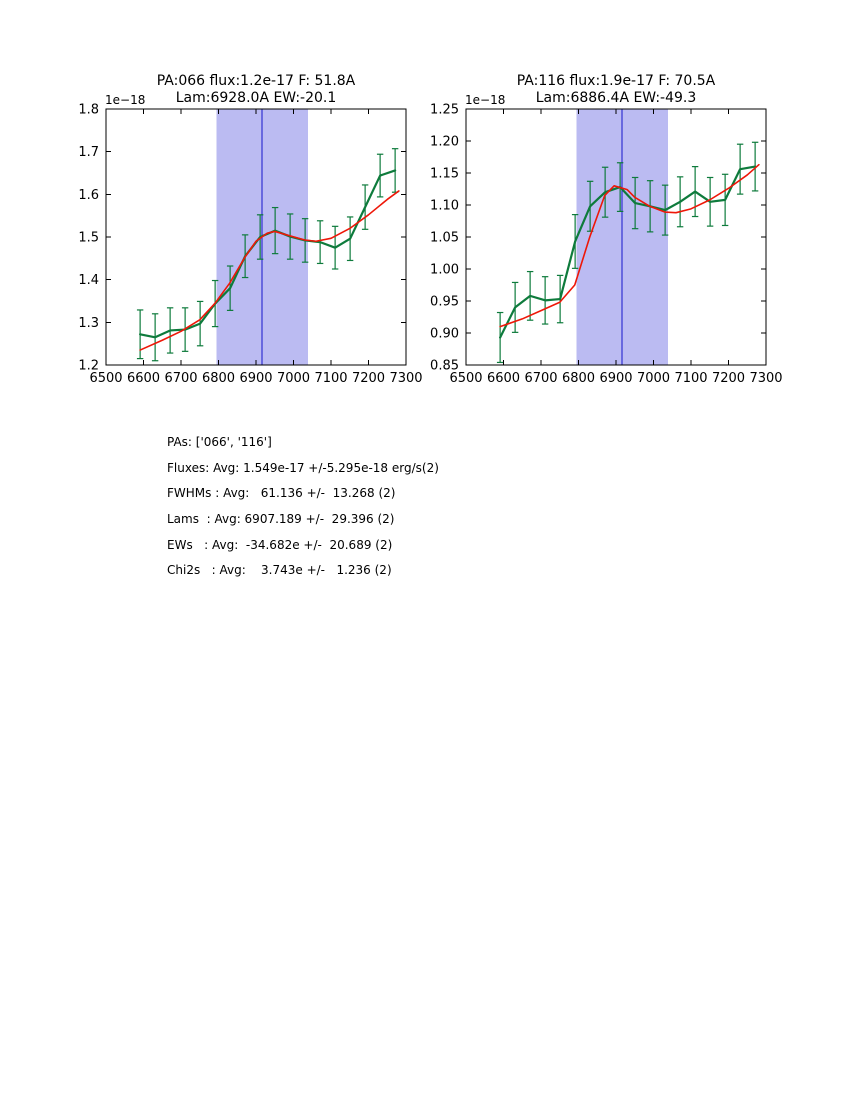 The image size is (850, 1100). What do you see at coordinates (444, 110) in the screenshot?
I see `y-tick-label: 1.25` at bounding box center [444, 110].